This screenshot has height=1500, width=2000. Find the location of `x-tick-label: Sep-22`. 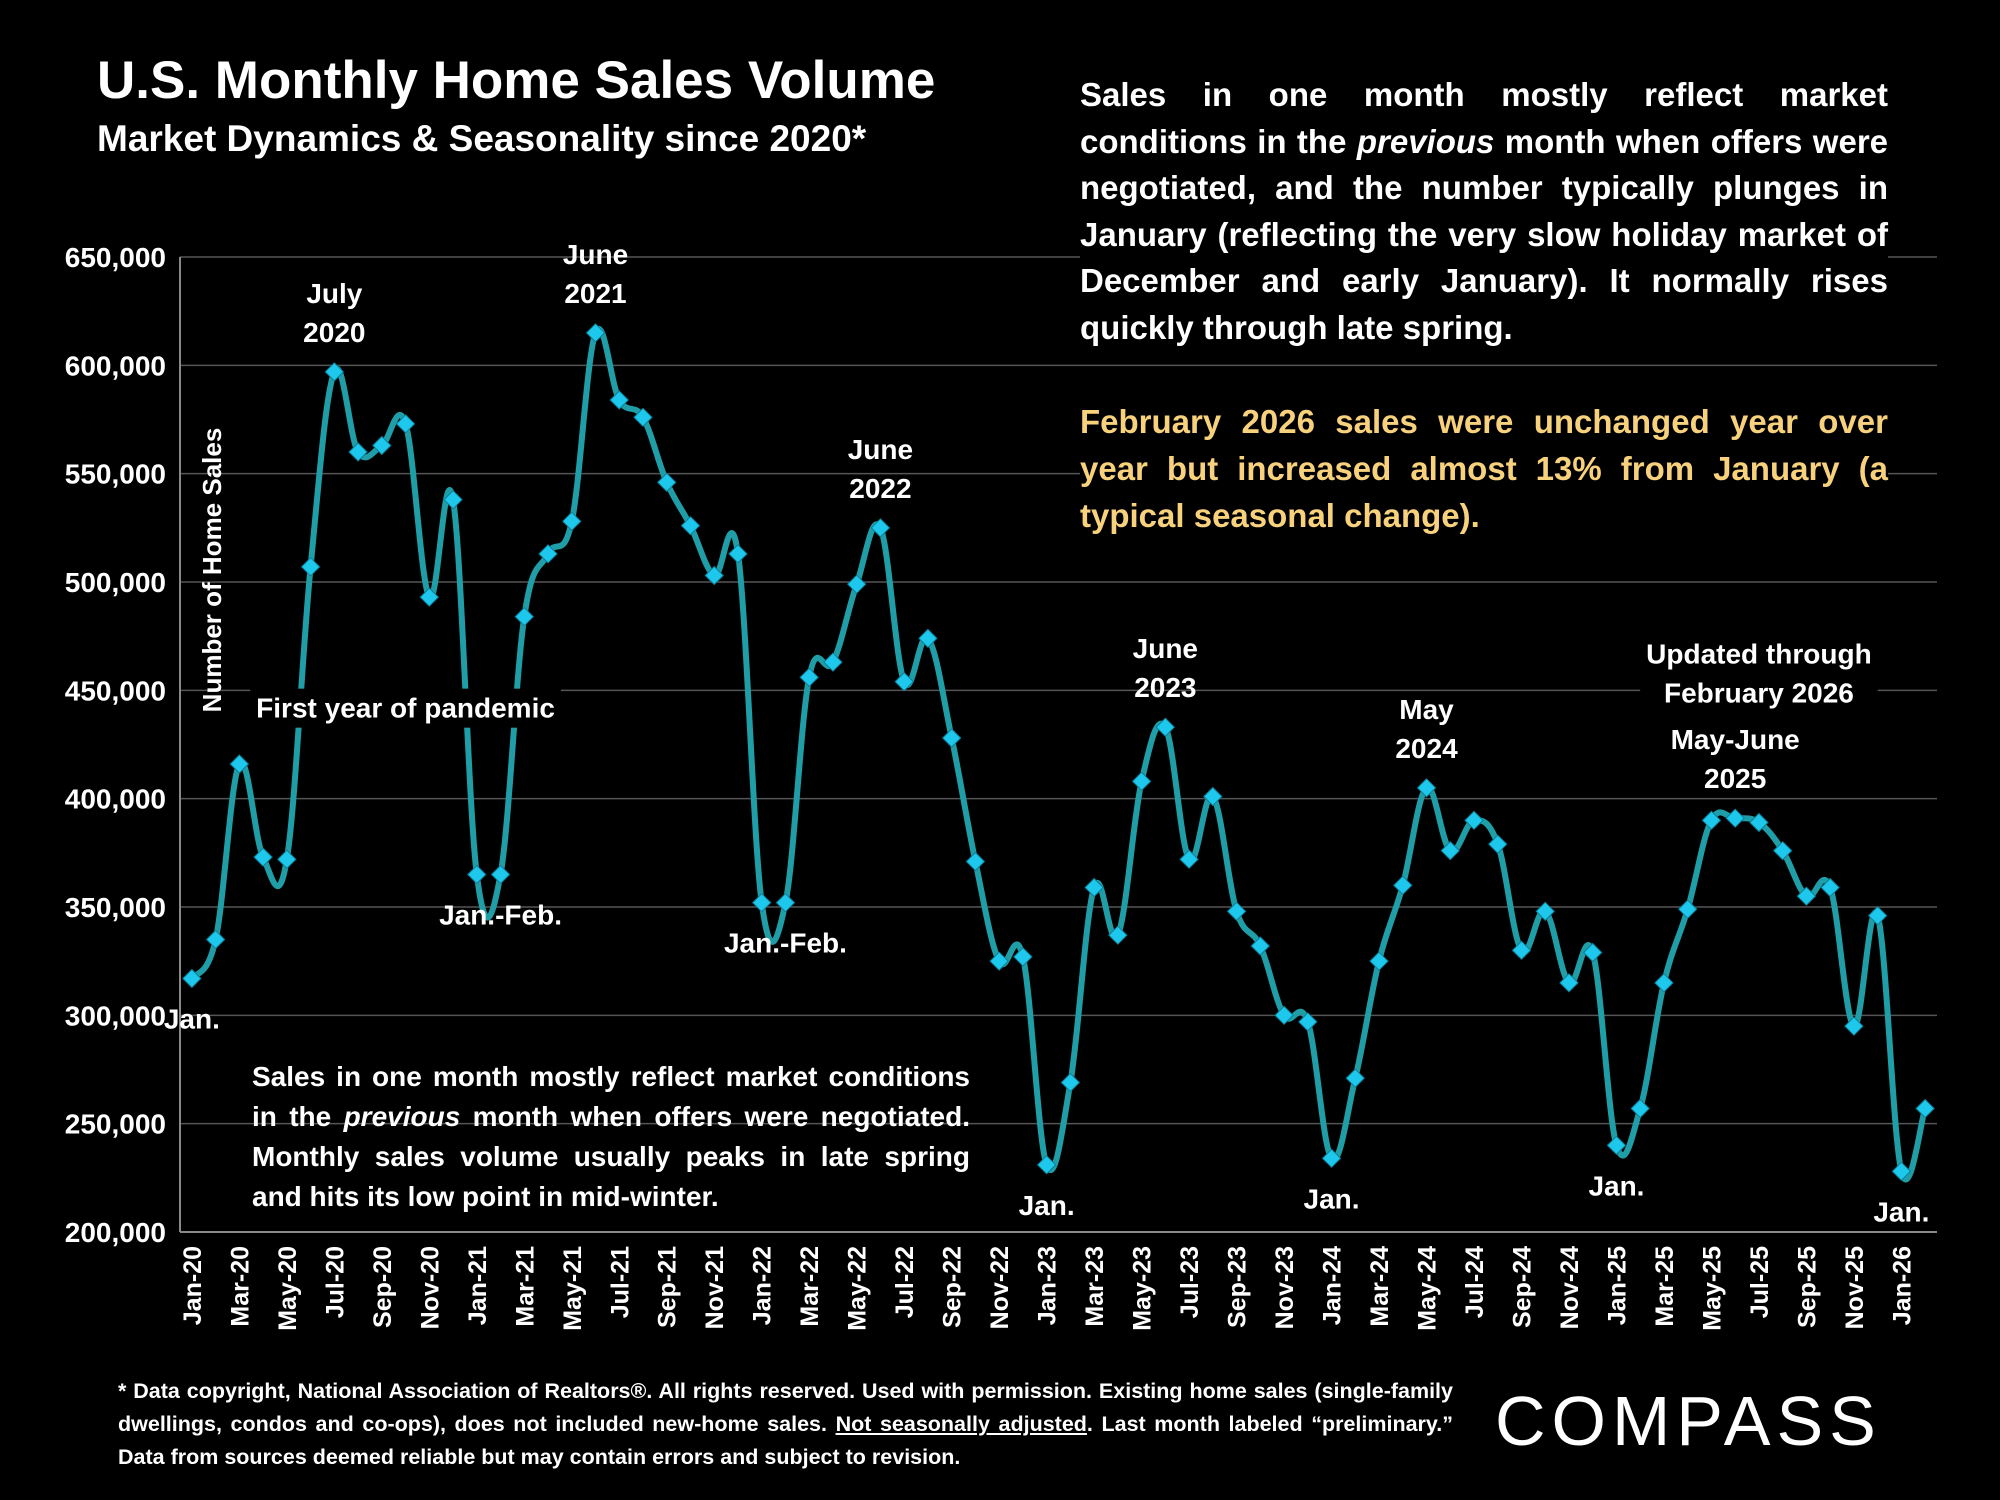

x-tick-label: Sep-22 is located at coordinates (953, 1287).